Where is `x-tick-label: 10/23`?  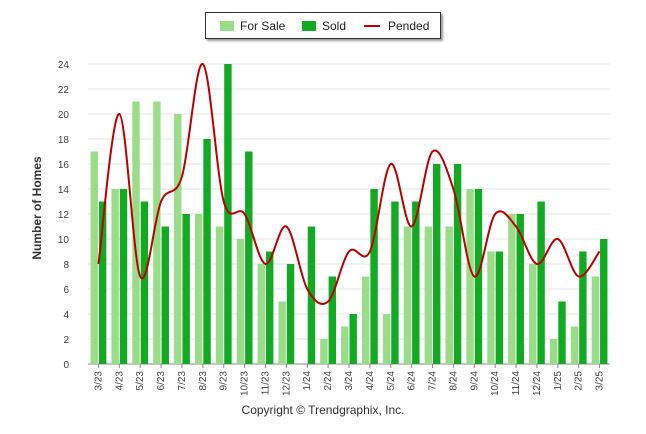 x-tick-label: 10/23 is located at coordinates (245, 383).